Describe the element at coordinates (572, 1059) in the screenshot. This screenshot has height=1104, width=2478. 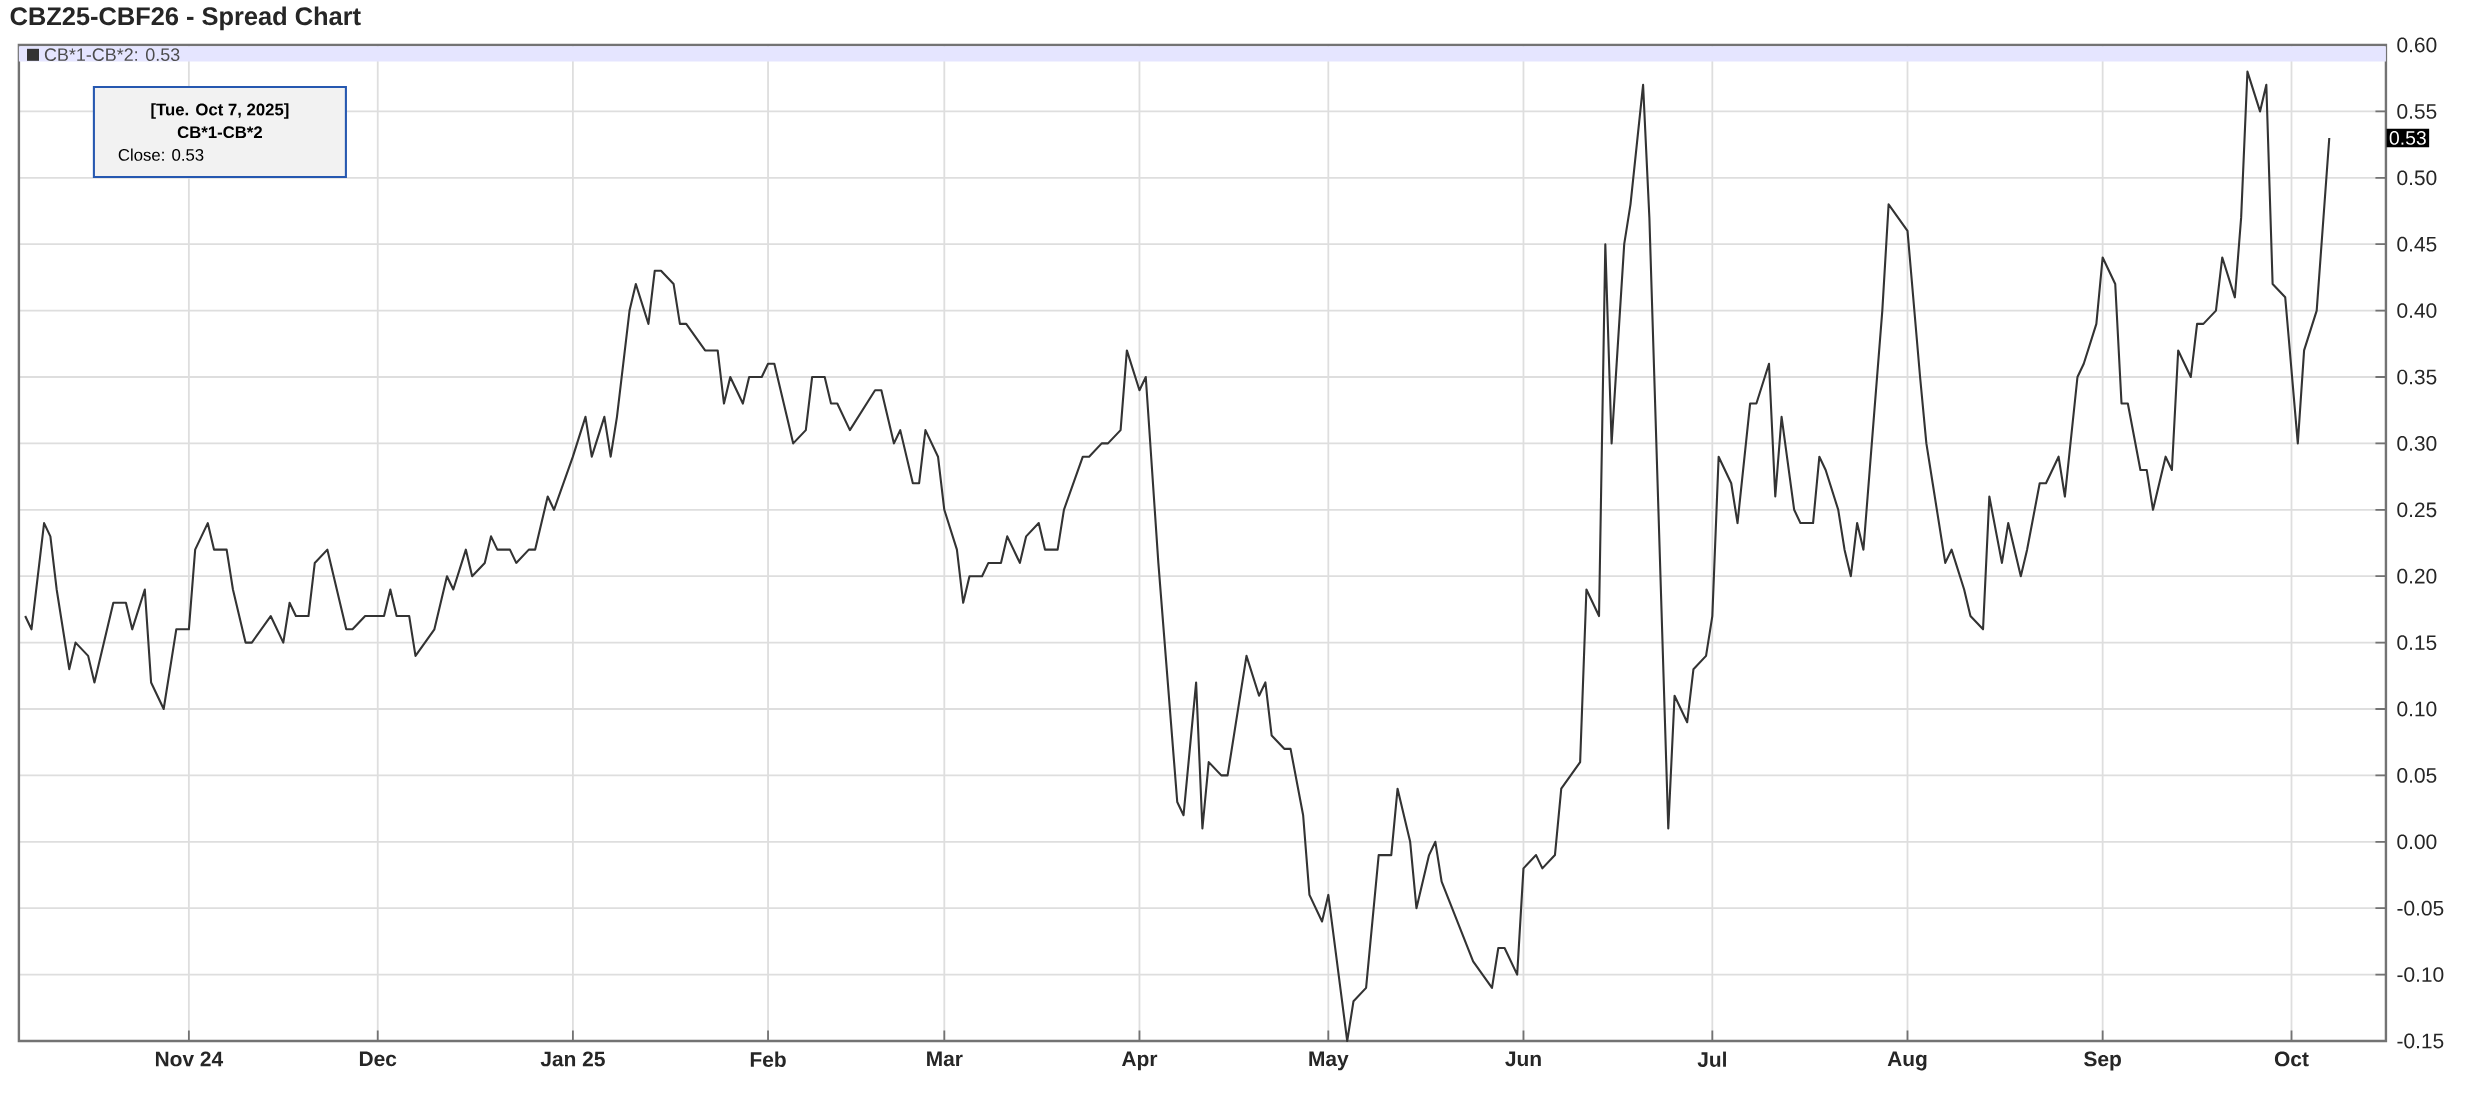
I see `x-tick-label: Jan 25` at that location.